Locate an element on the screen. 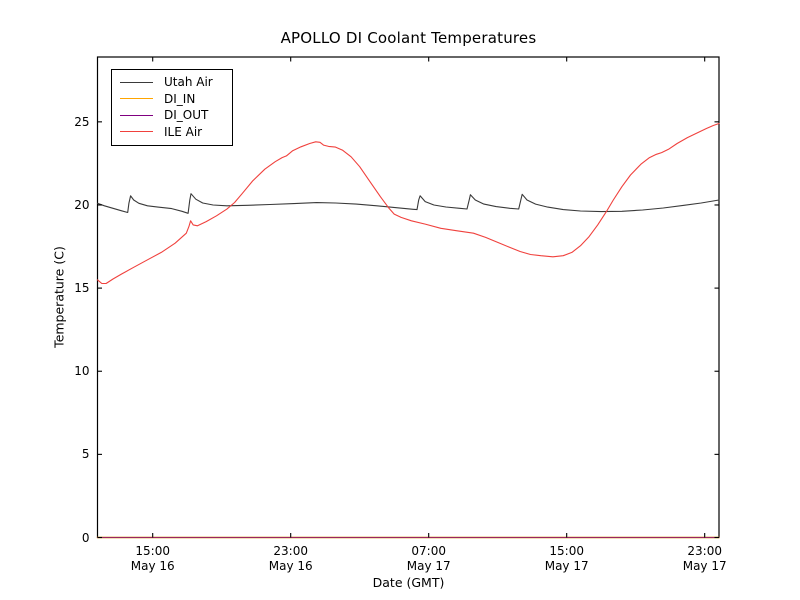 The height and width of the screenshot is (600, 800). x-axis-label: Date (GMT) is located at coordinates (408, 582).